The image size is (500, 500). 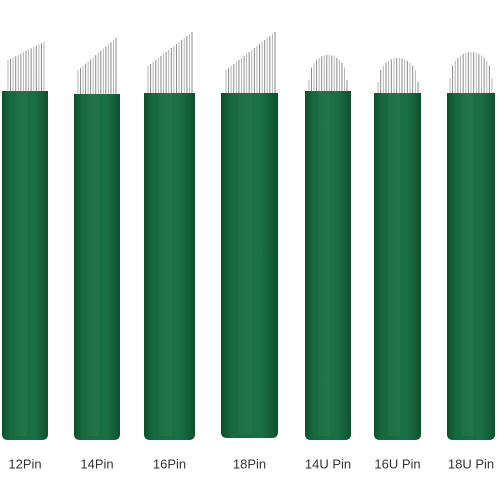 I want to click on blade-label: 16Pin, so click(x=169, y=463).